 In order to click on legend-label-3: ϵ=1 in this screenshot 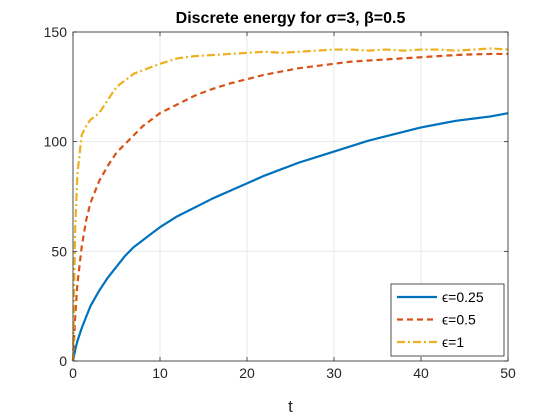, I will do `click(453, 342)`.